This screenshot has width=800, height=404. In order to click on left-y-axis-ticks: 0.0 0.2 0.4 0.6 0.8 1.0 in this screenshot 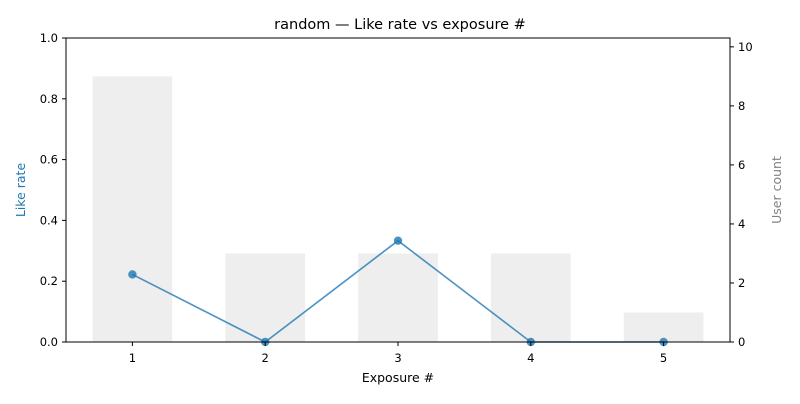, I will do `click(53, 190)`.